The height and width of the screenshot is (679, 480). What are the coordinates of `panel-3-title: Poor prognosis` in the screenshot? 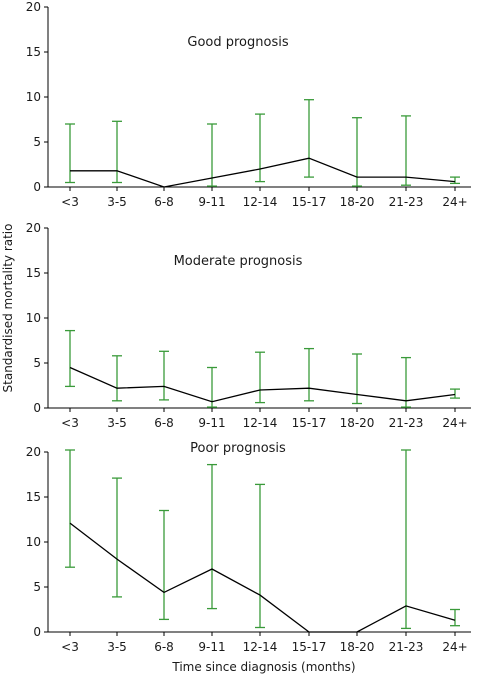 It's located at (238, 448).